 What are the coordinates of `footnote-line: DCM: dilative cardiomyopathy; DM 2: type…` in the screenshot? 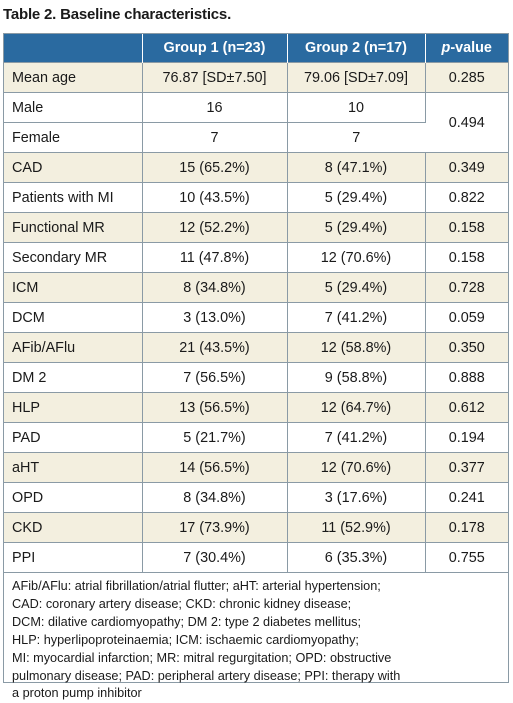 It's located at (187, 621).